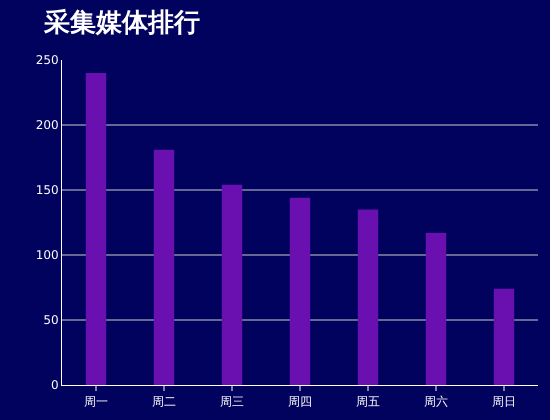  I want to click on y-tick-label: 250, so click(47, 60).